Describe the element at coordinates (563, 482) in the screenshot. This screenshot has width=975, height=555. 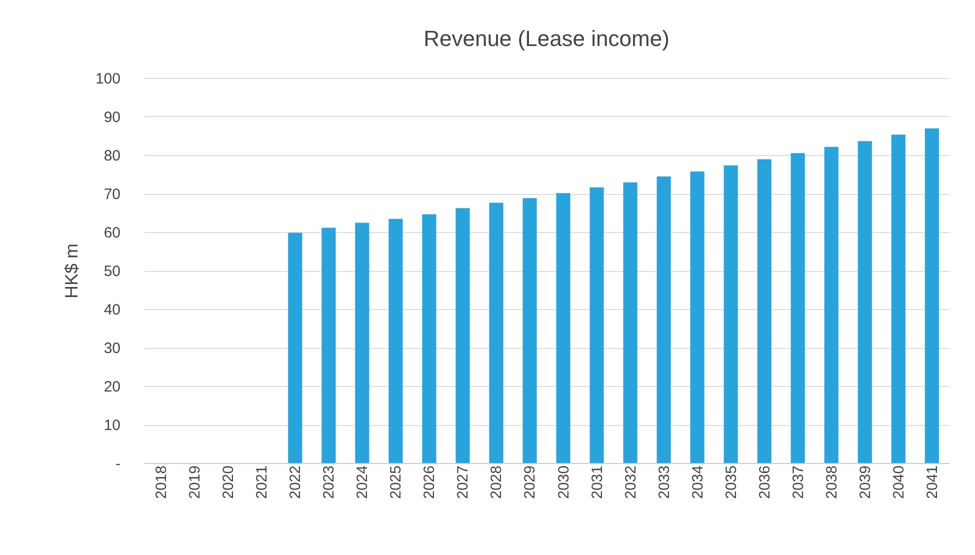
I see `x-tick-label: 2030` at that location.